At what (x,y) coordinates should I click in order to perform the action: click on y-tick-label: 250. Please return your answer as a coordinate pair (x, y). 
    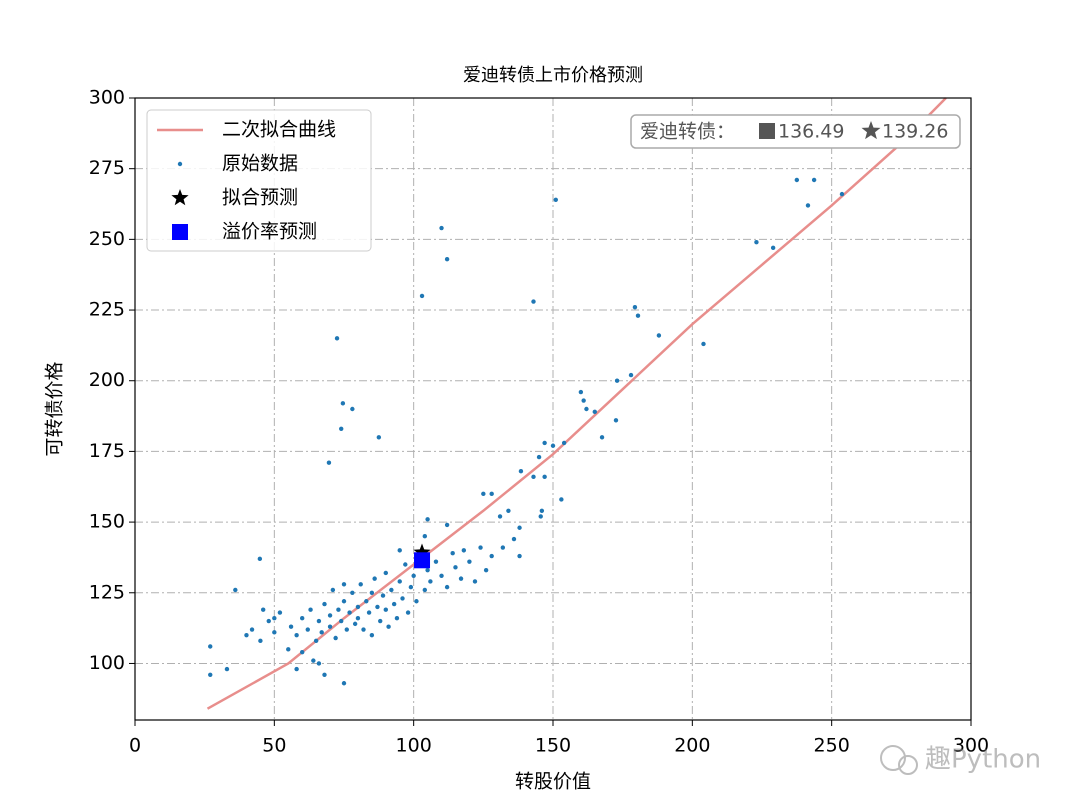
    Looking at the image, I should click on (107, 239).